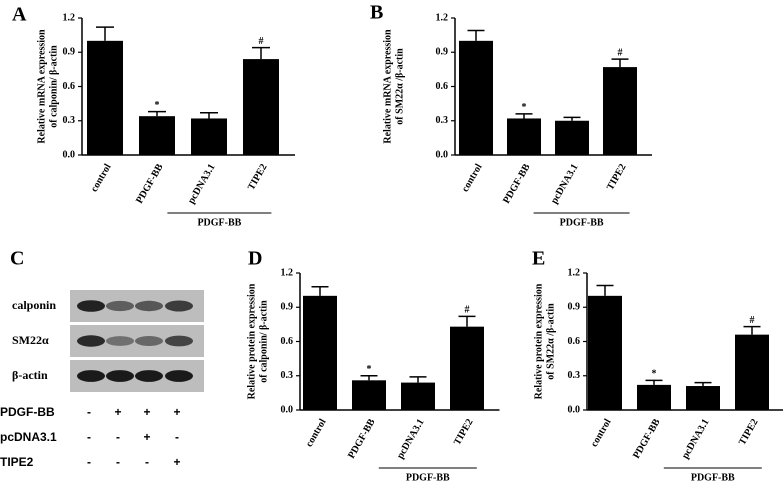  Describe the element at coordinates (255, 259) in the screenshot. I see `panel-letter: D` at that location.